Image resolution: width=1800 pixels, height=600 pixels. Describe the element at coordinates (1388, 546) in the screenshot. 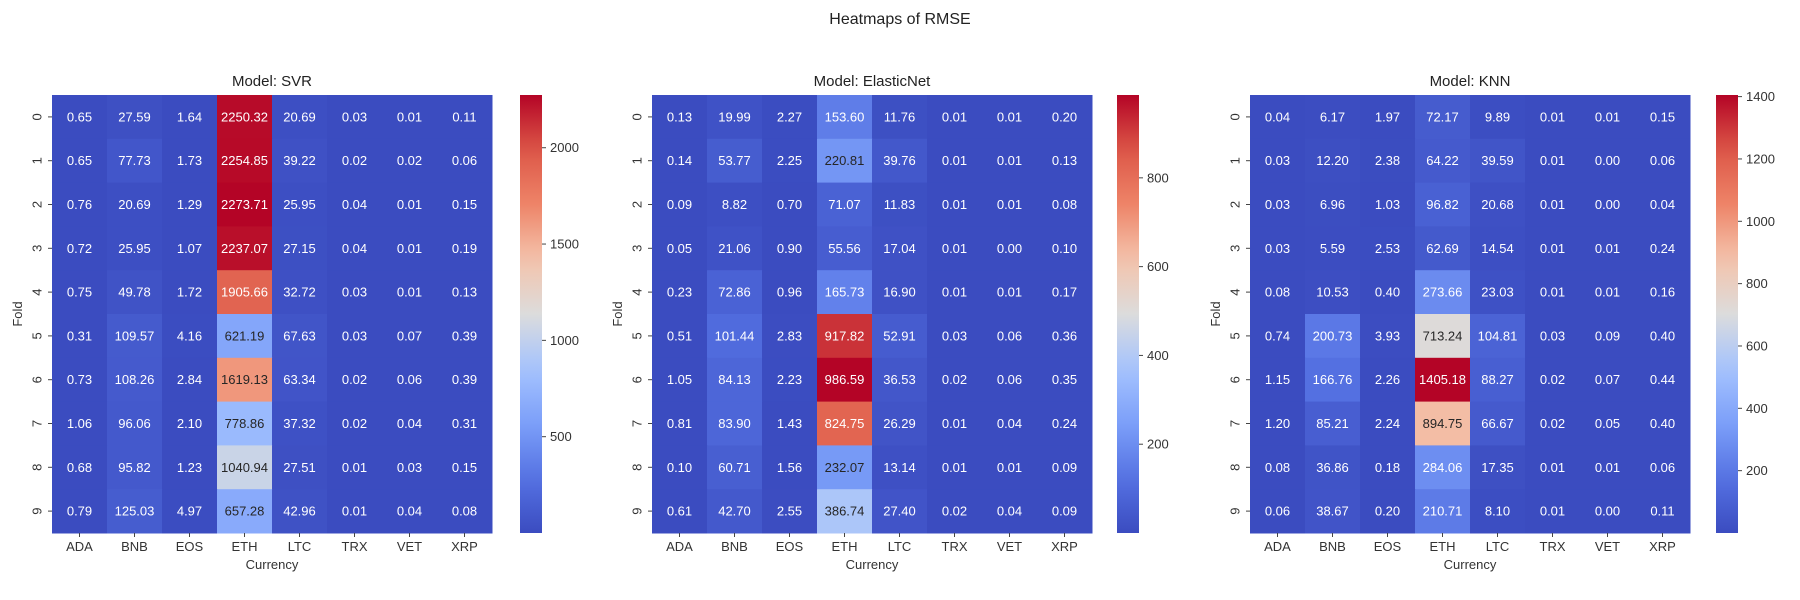

I see `x-tick-label: EOS` at that location.